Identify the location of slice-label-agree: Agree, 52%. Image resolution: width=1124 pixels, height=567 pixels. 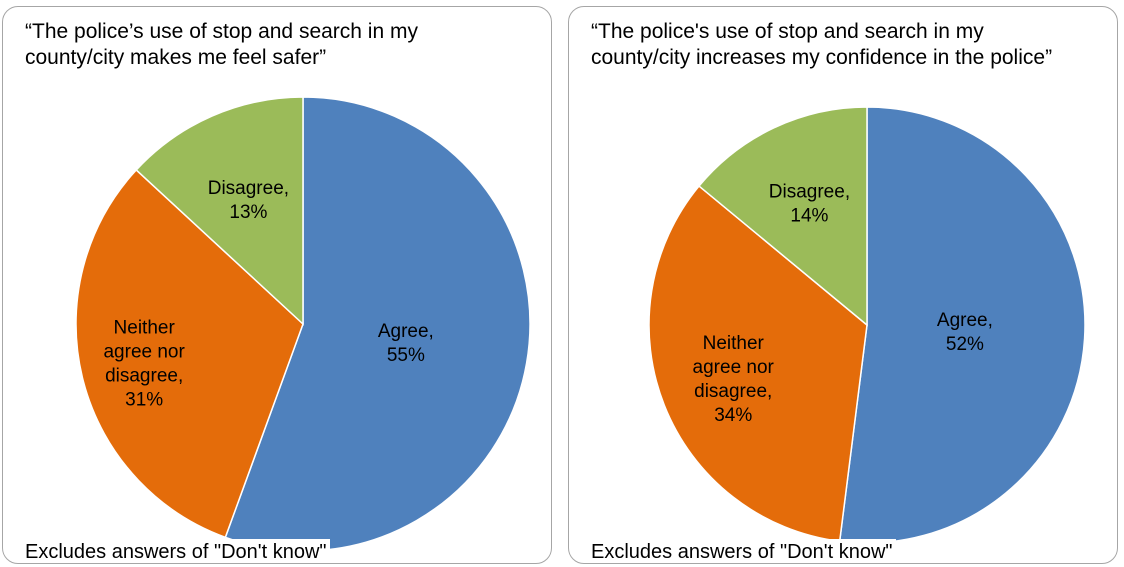
(965, 332).